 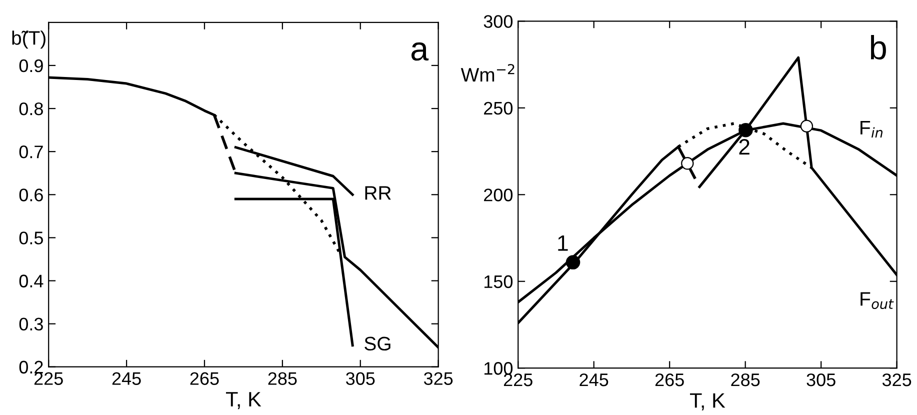 What do you see at coordinates (31, 65) in the screenshot?
I see `y-tick-label: 0.9` at bounding box center [31, 65].